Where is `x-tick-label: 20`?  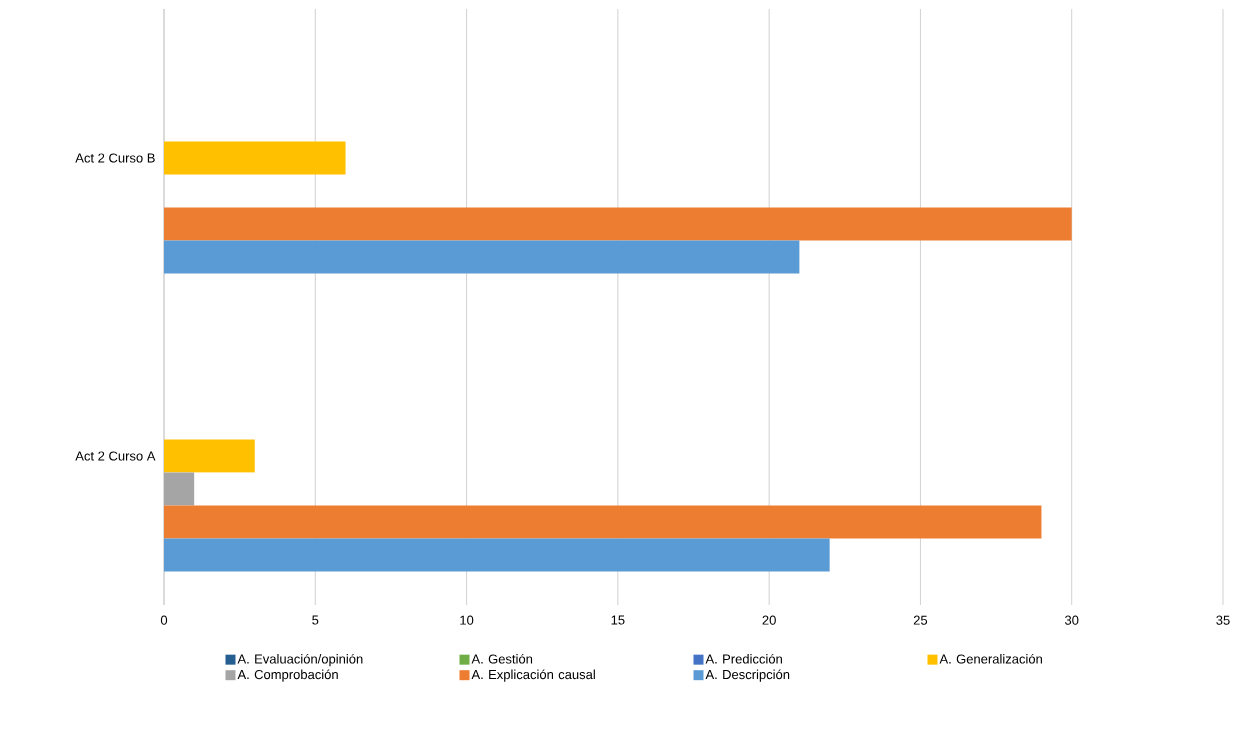 x-tick-label: 20 is located at coordinates (769, 620).